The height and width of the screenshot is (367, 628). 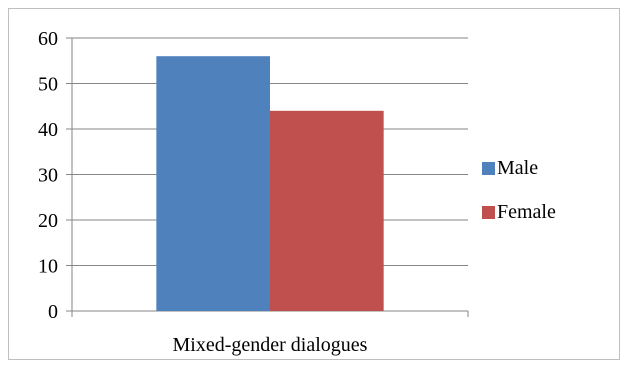 What do you see at coordinates (53, 312) in the screenshot?
I see `y-tick-label-0: 0` at bounding box center [53, 312].